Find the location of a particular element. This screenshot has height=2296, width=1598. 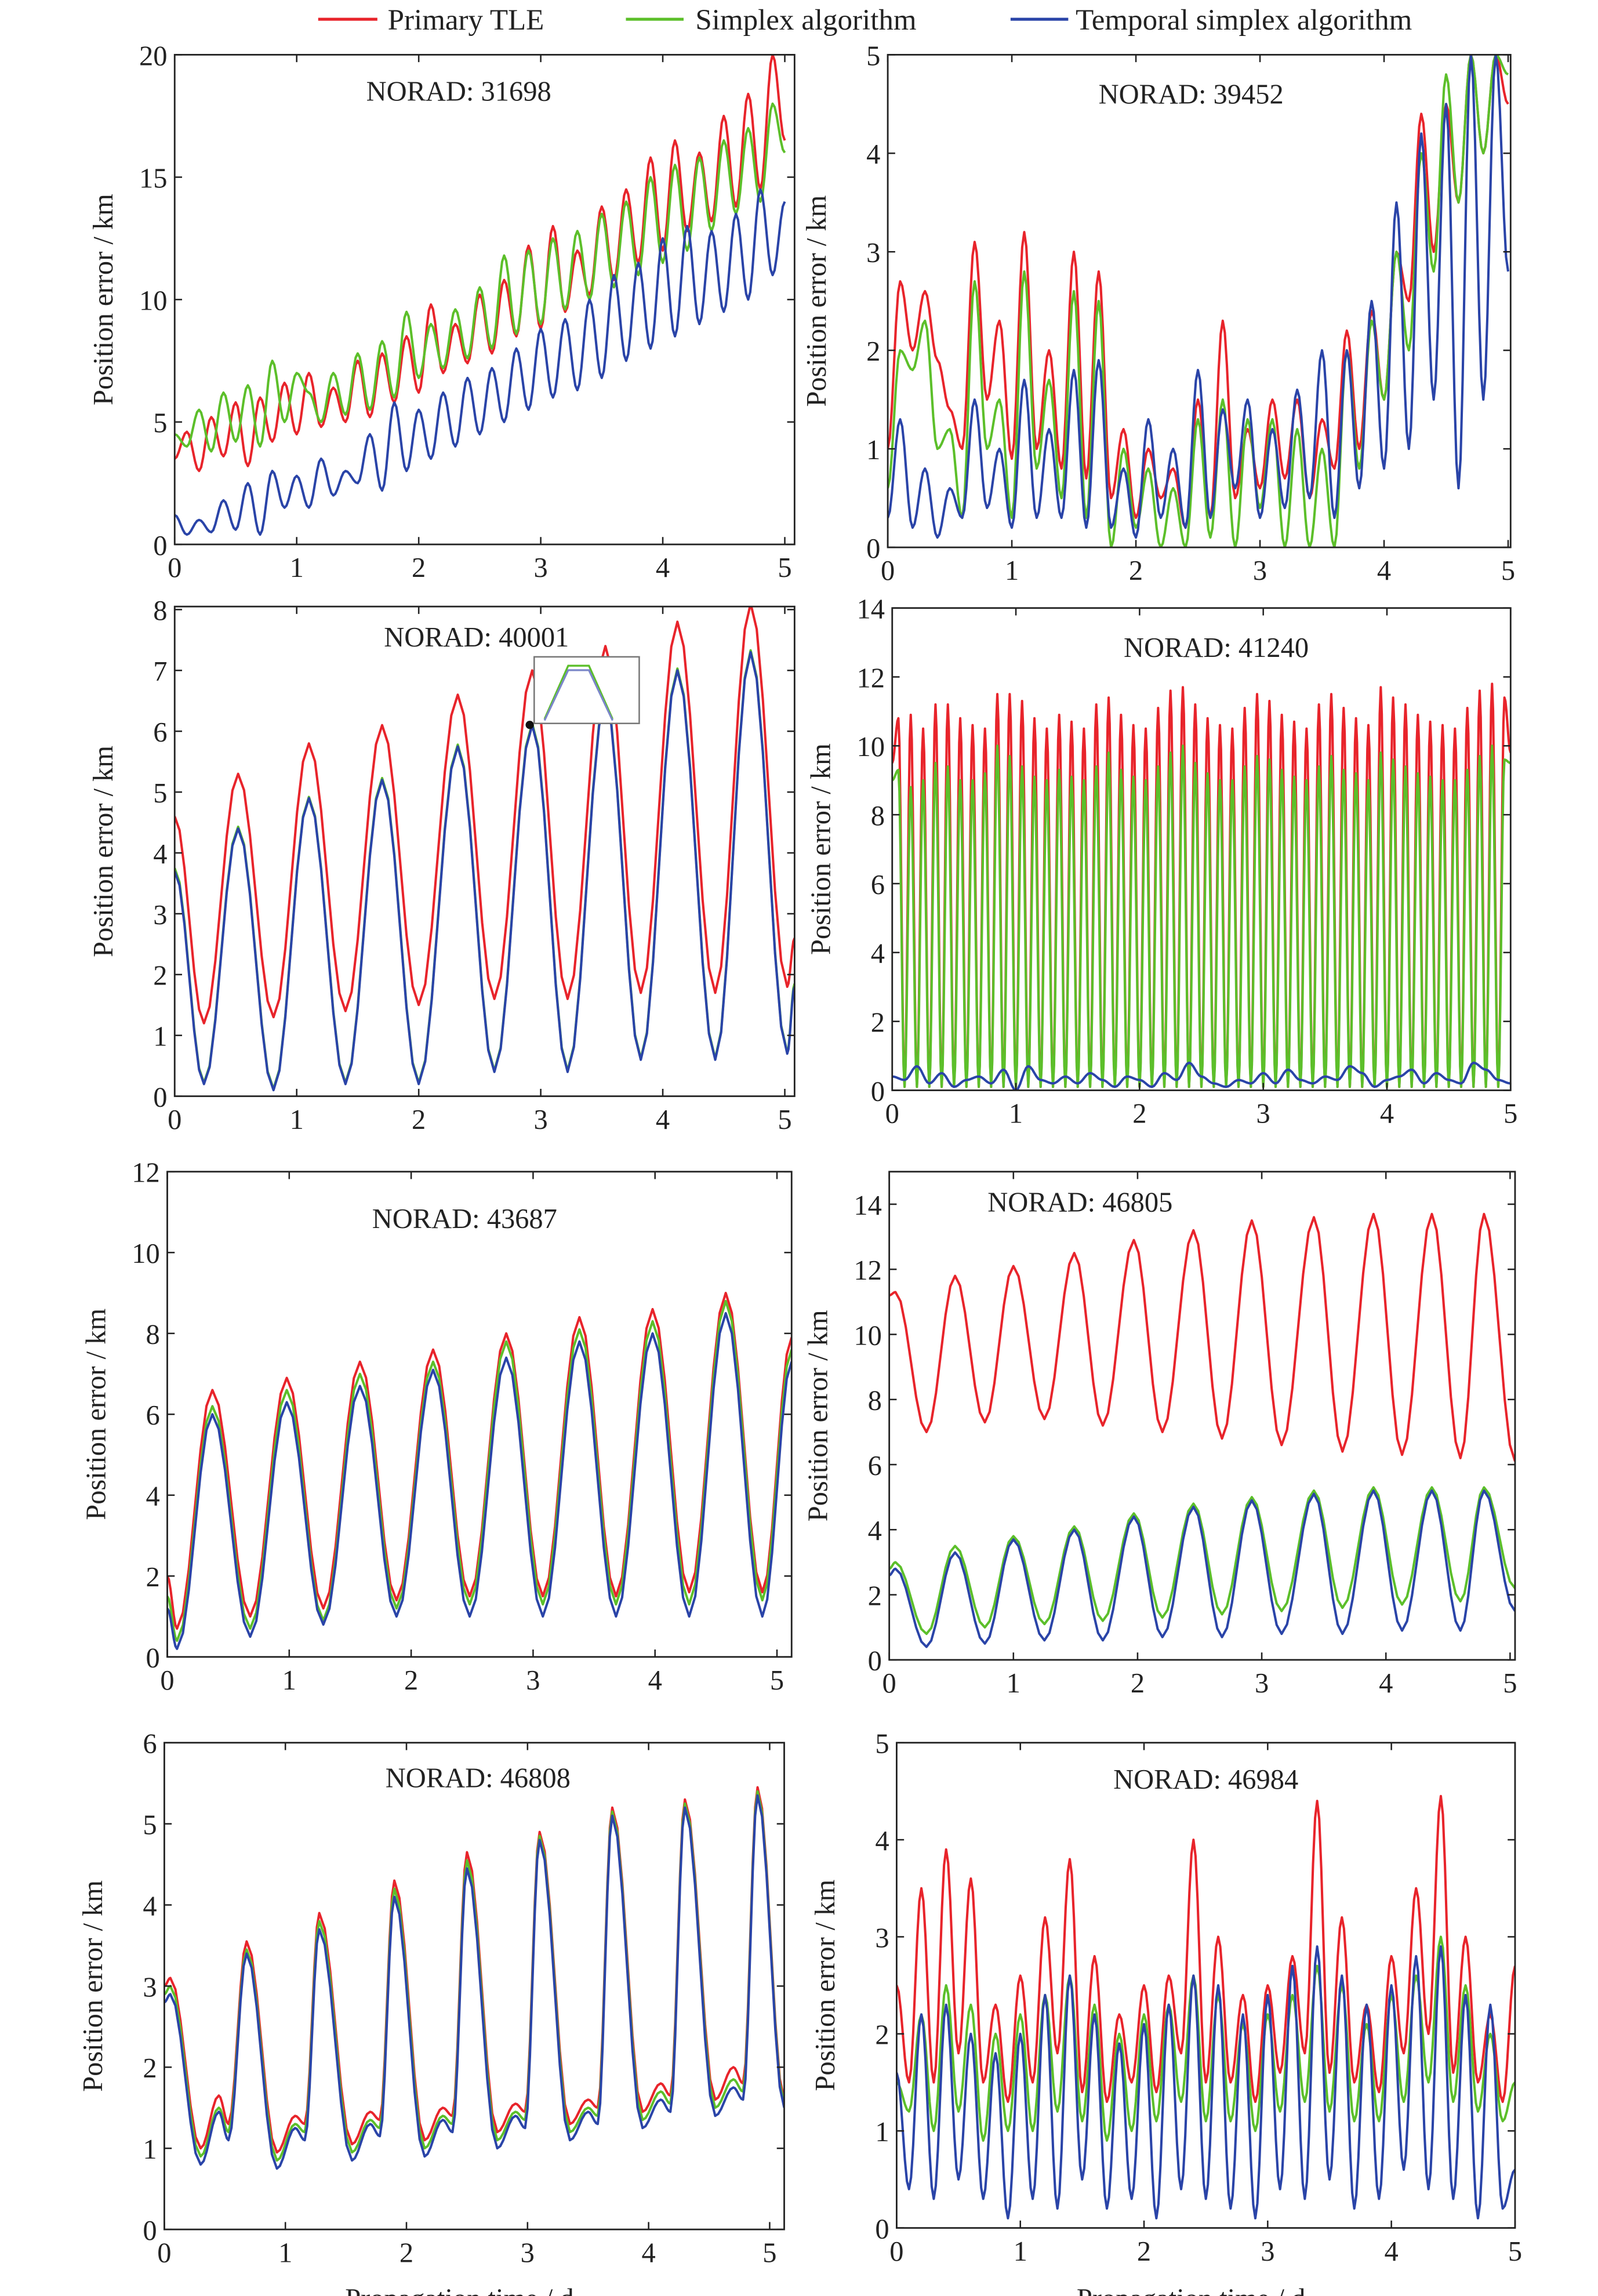

zoom-inset is located at coordinates (582, 692).